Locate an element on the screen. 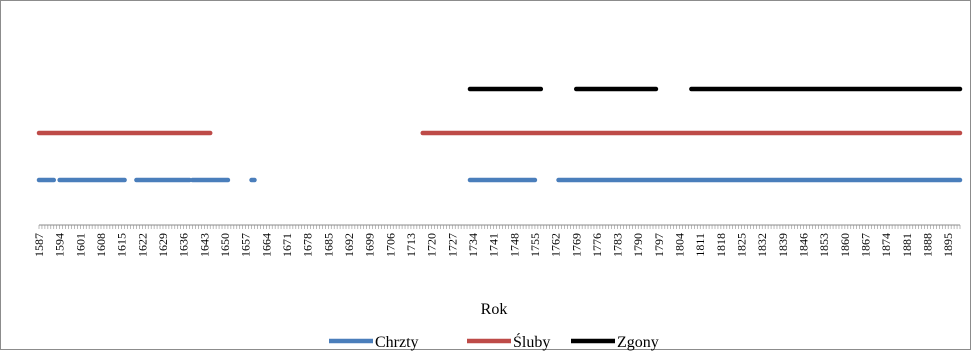 The height and width of the screenshot is (351, 971). x-tick-label: 1825 is located at coordinates (742, 245).